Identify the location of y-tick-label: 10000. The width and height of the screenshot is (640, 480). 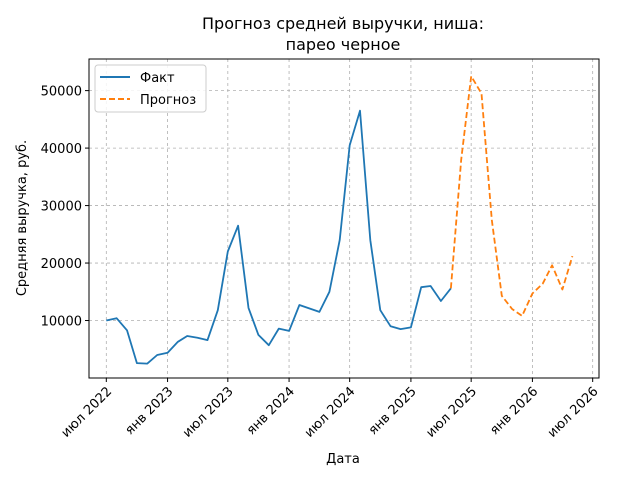
(61, 322).